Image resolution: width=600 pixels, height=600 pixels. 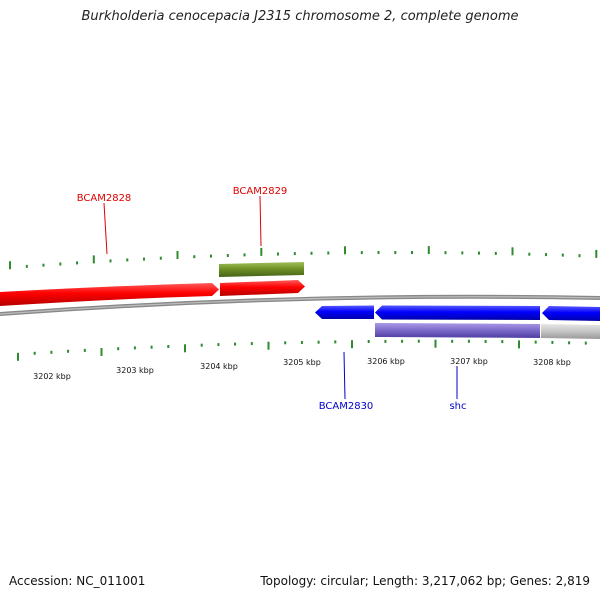 I want to click on bcam2828-leader, so click(x=105, y=228).